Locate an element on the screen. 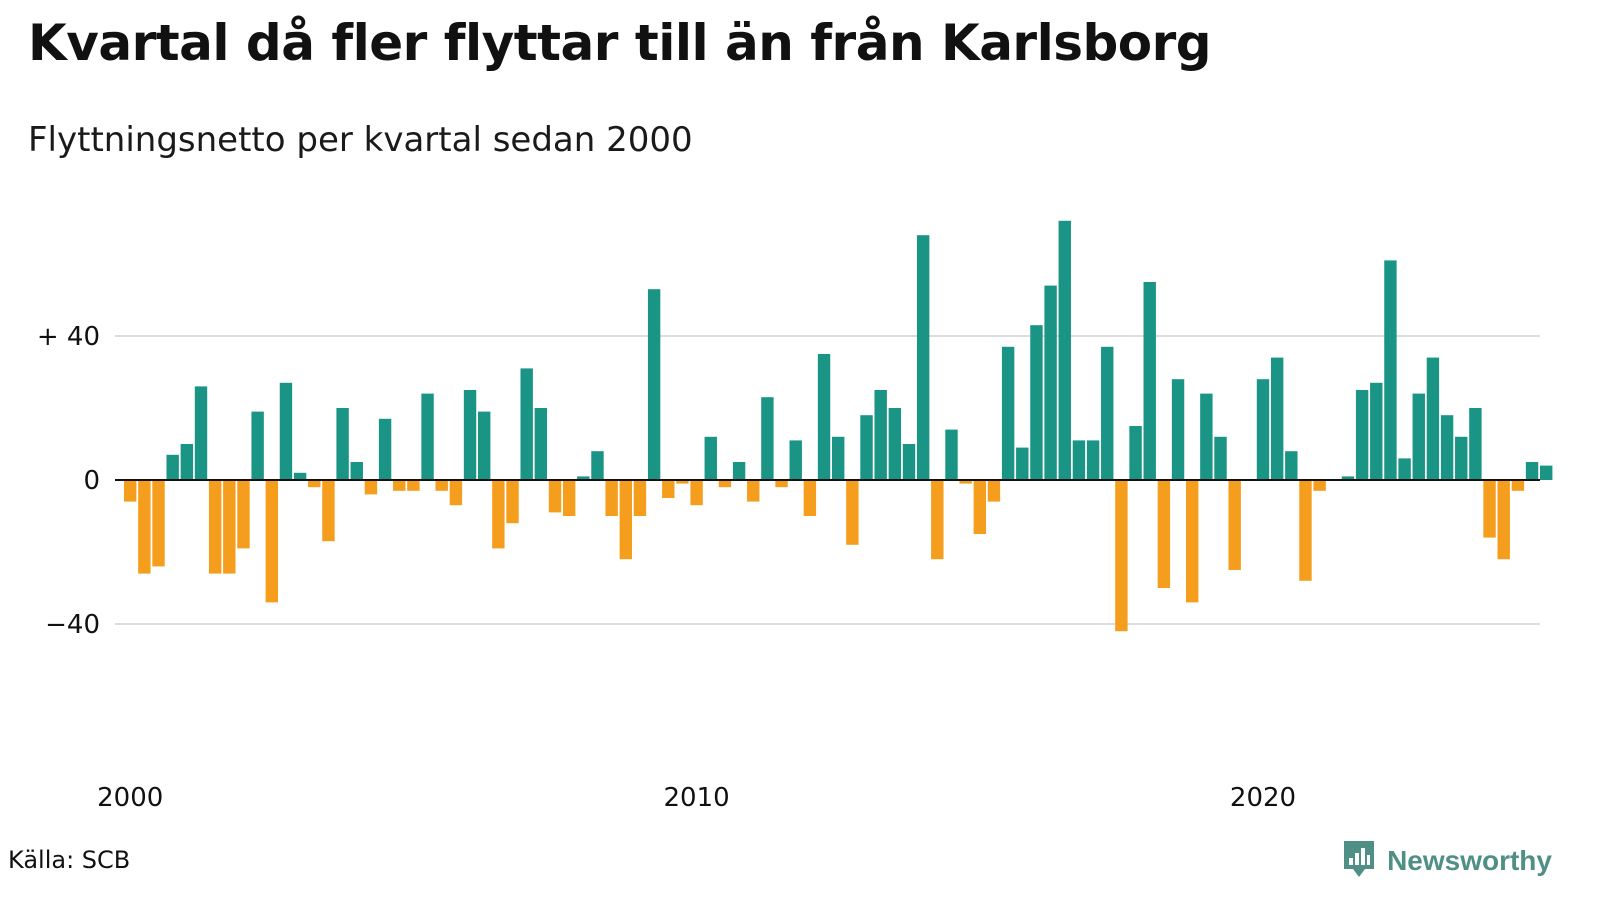 This screenshot has width=1600, height=900. bar-2007Q2 is located at coordinates (541, 444).